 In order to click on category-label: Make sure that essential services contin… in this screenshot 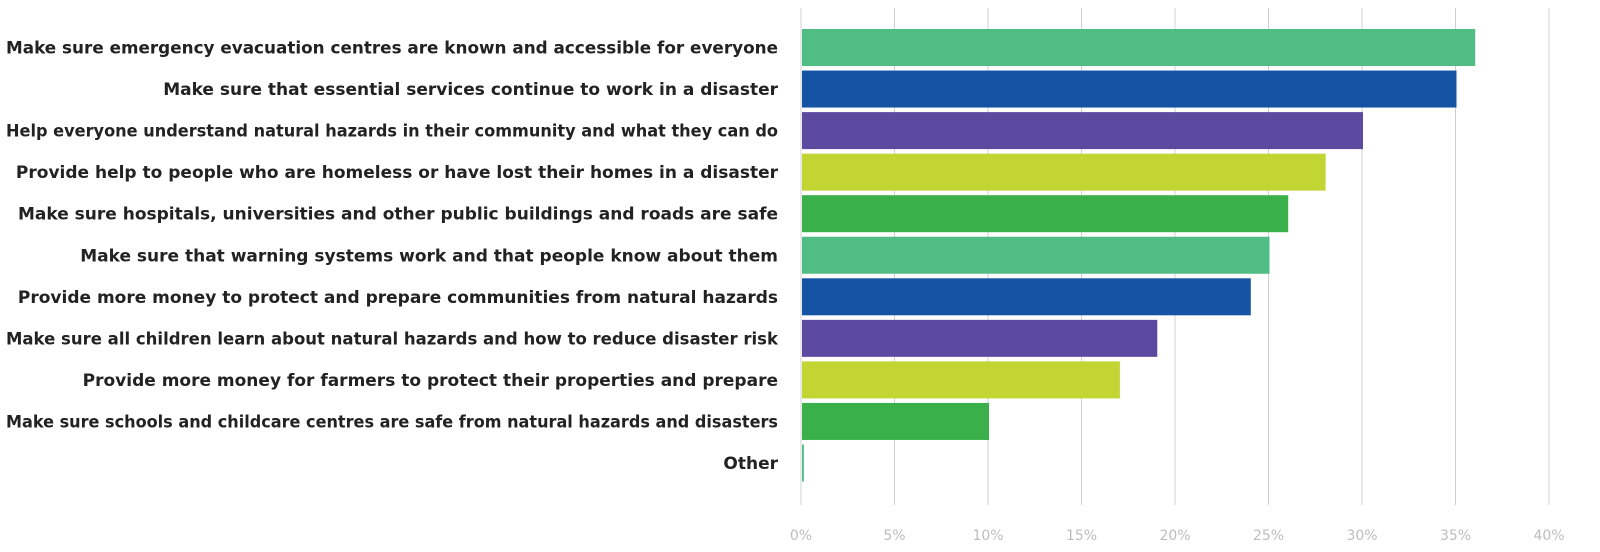, I will do `click(470, 90)`.